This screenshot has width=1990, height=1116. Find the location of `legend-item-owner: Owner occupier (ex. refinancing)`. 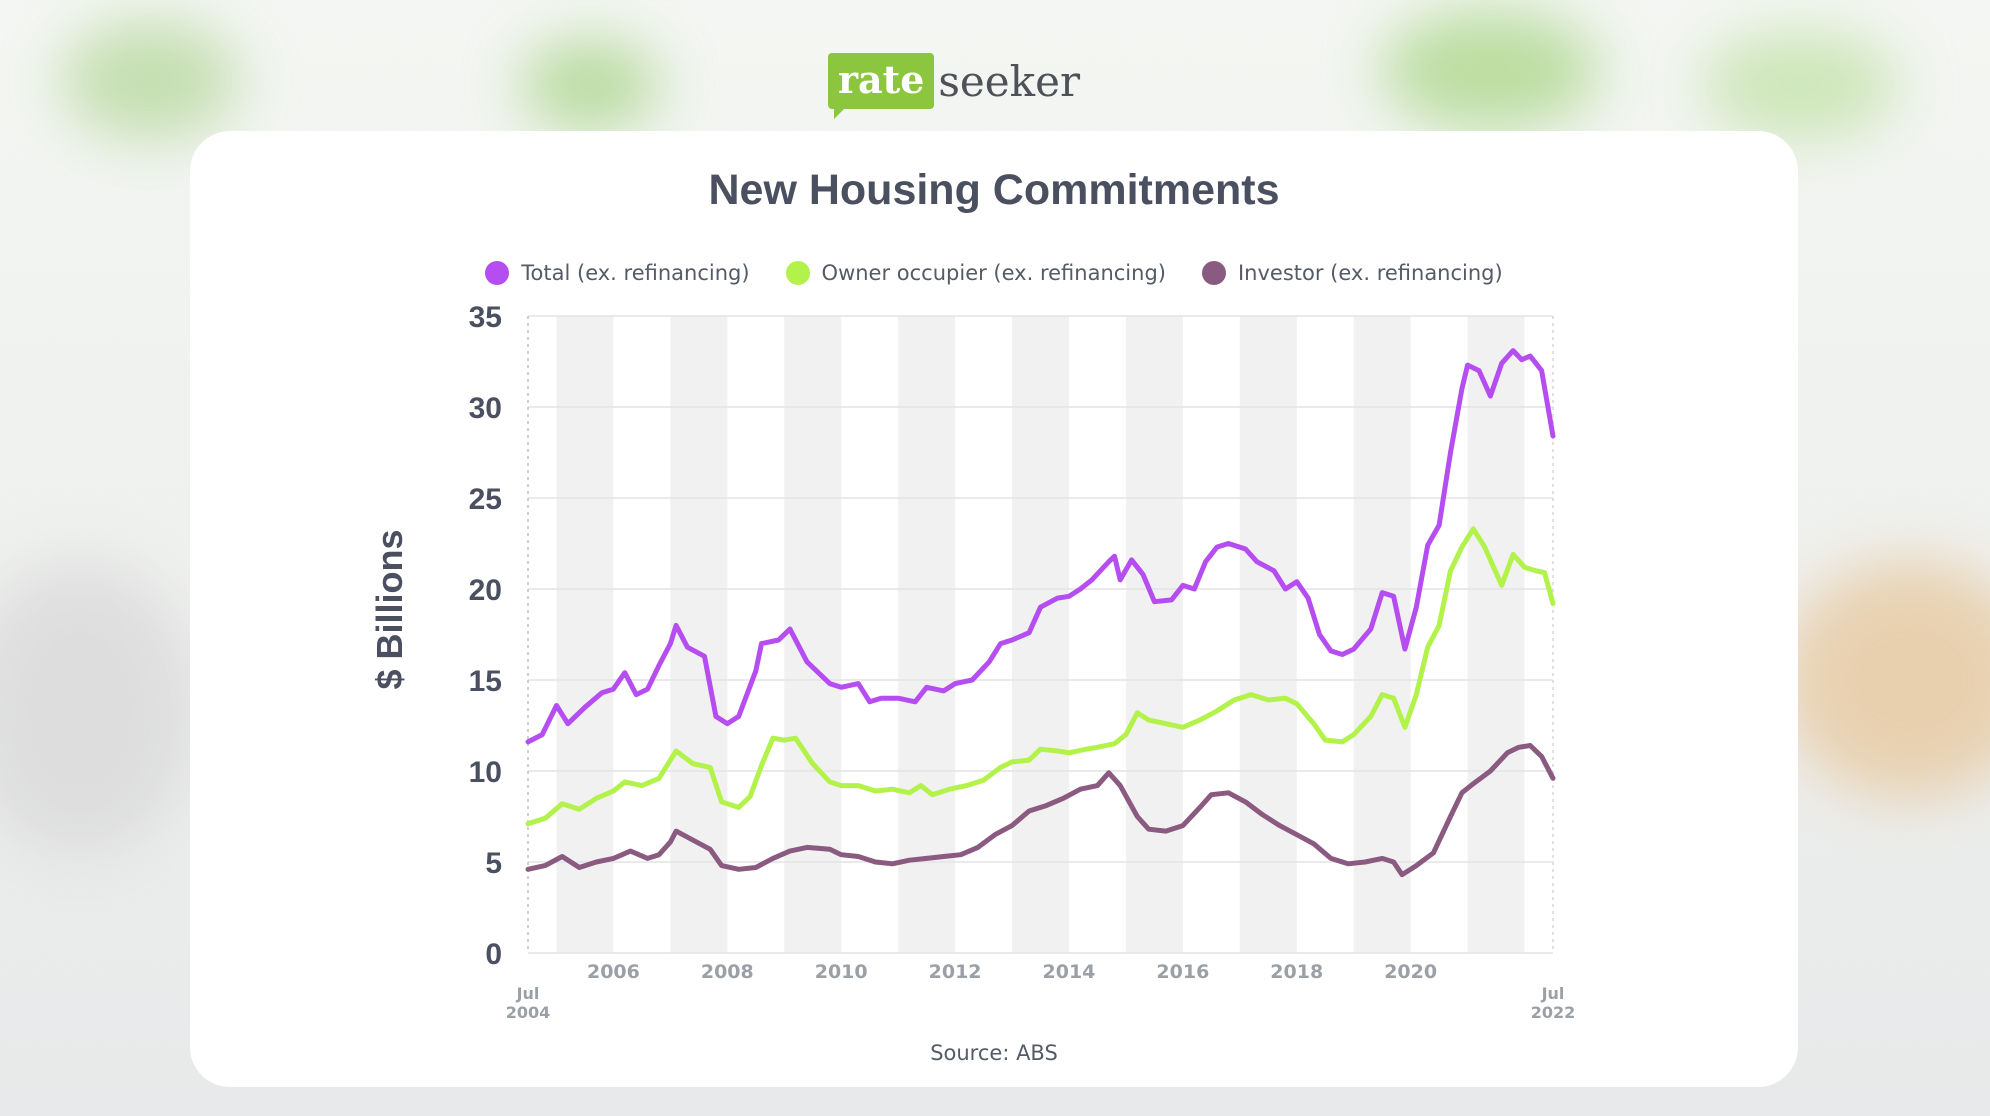

legend-item-owner: Owner occupier (ex. refinancing) is located at coordinates (975, 273).